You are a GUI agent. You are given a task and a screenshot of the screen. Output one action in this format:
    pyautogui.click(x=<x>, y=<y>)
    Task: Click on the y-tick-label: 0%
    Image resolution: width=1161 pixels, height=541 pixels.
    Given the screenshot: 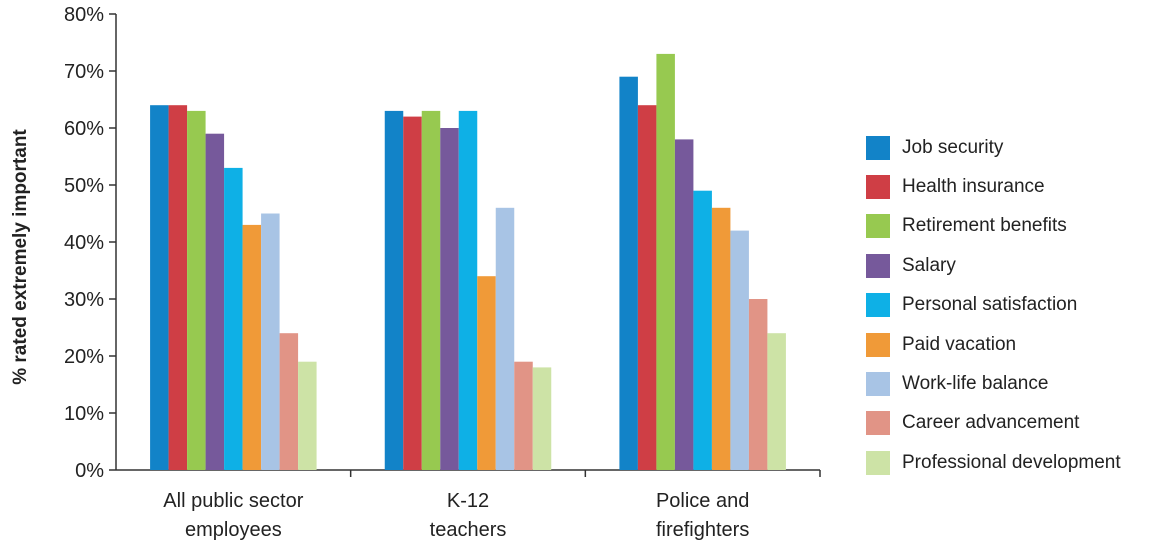 What is the action you would take?
    pyautogui.click(x=89, y=471)
    